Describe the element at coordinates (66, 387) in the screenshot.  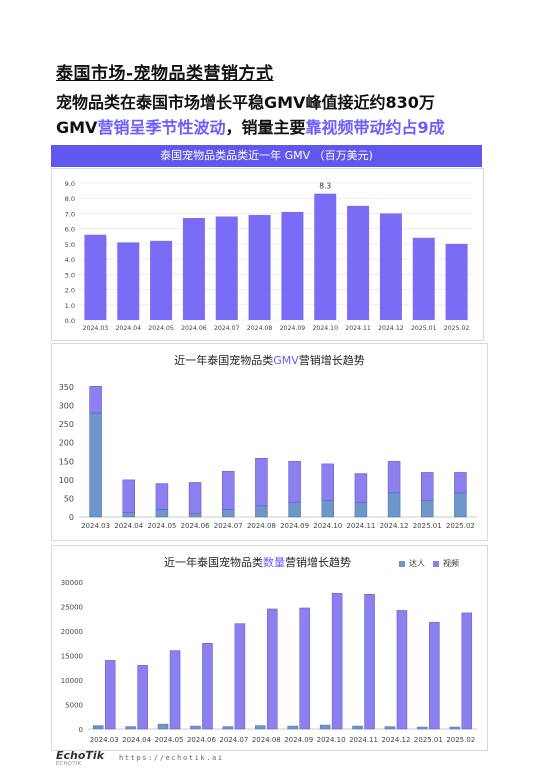
I see `chart2-y-tick: 350` at that location.